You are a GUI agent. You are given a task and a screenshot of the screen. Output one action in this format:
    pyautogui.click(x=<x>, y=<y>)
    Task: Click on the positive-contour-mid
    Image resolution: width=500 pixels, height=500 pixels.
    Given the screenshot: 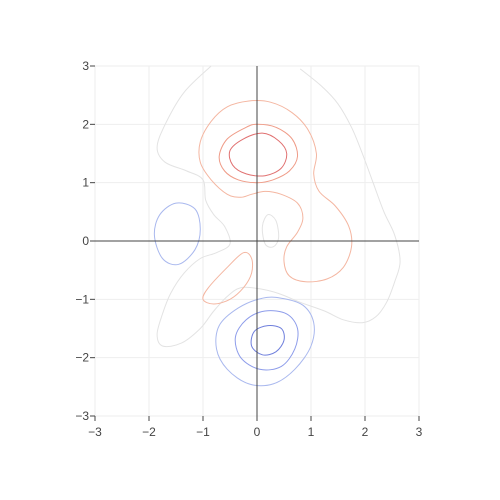 What is the action you would take?
    pyautogui.click(x=258, y=153)
    